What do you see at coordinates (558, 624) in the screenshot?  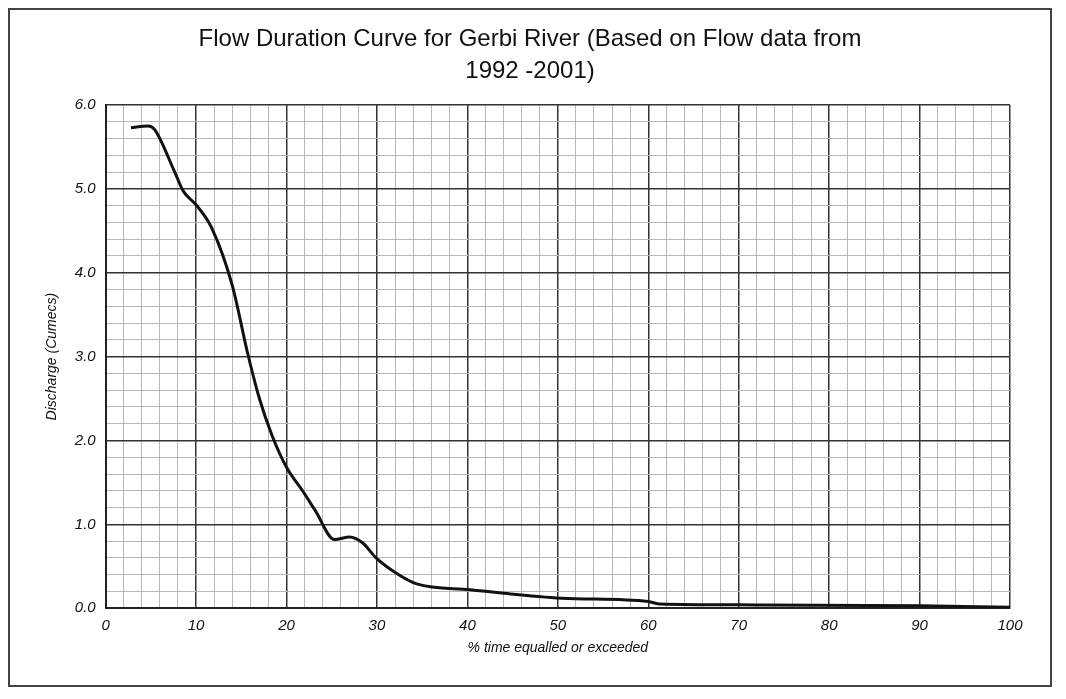 I see `x-tick-label: 50` at bounding box center [558, 624].